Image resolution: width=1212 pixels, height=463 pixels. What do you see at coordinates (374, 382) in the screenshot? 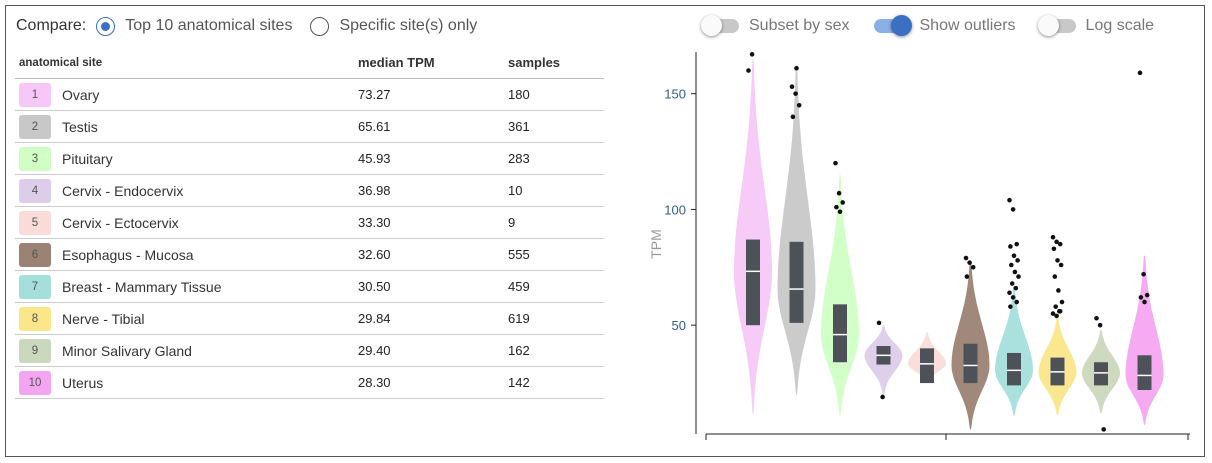
I see `median-tpm-cell: 28.30` at bounding box center [374, 382].